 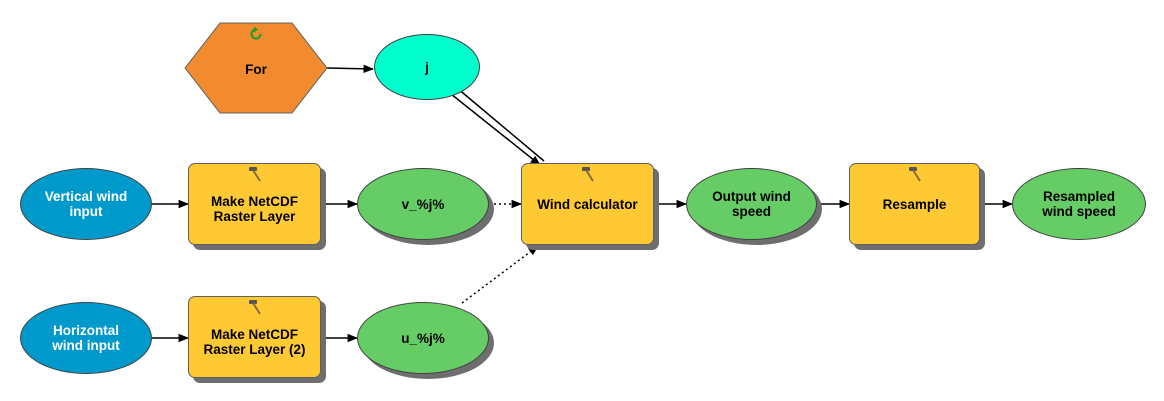 What do you see at coordinates (500, 274) in the screenshot?
I see `connector-u-to-wind-calculator` at bounding box center [500, 274].